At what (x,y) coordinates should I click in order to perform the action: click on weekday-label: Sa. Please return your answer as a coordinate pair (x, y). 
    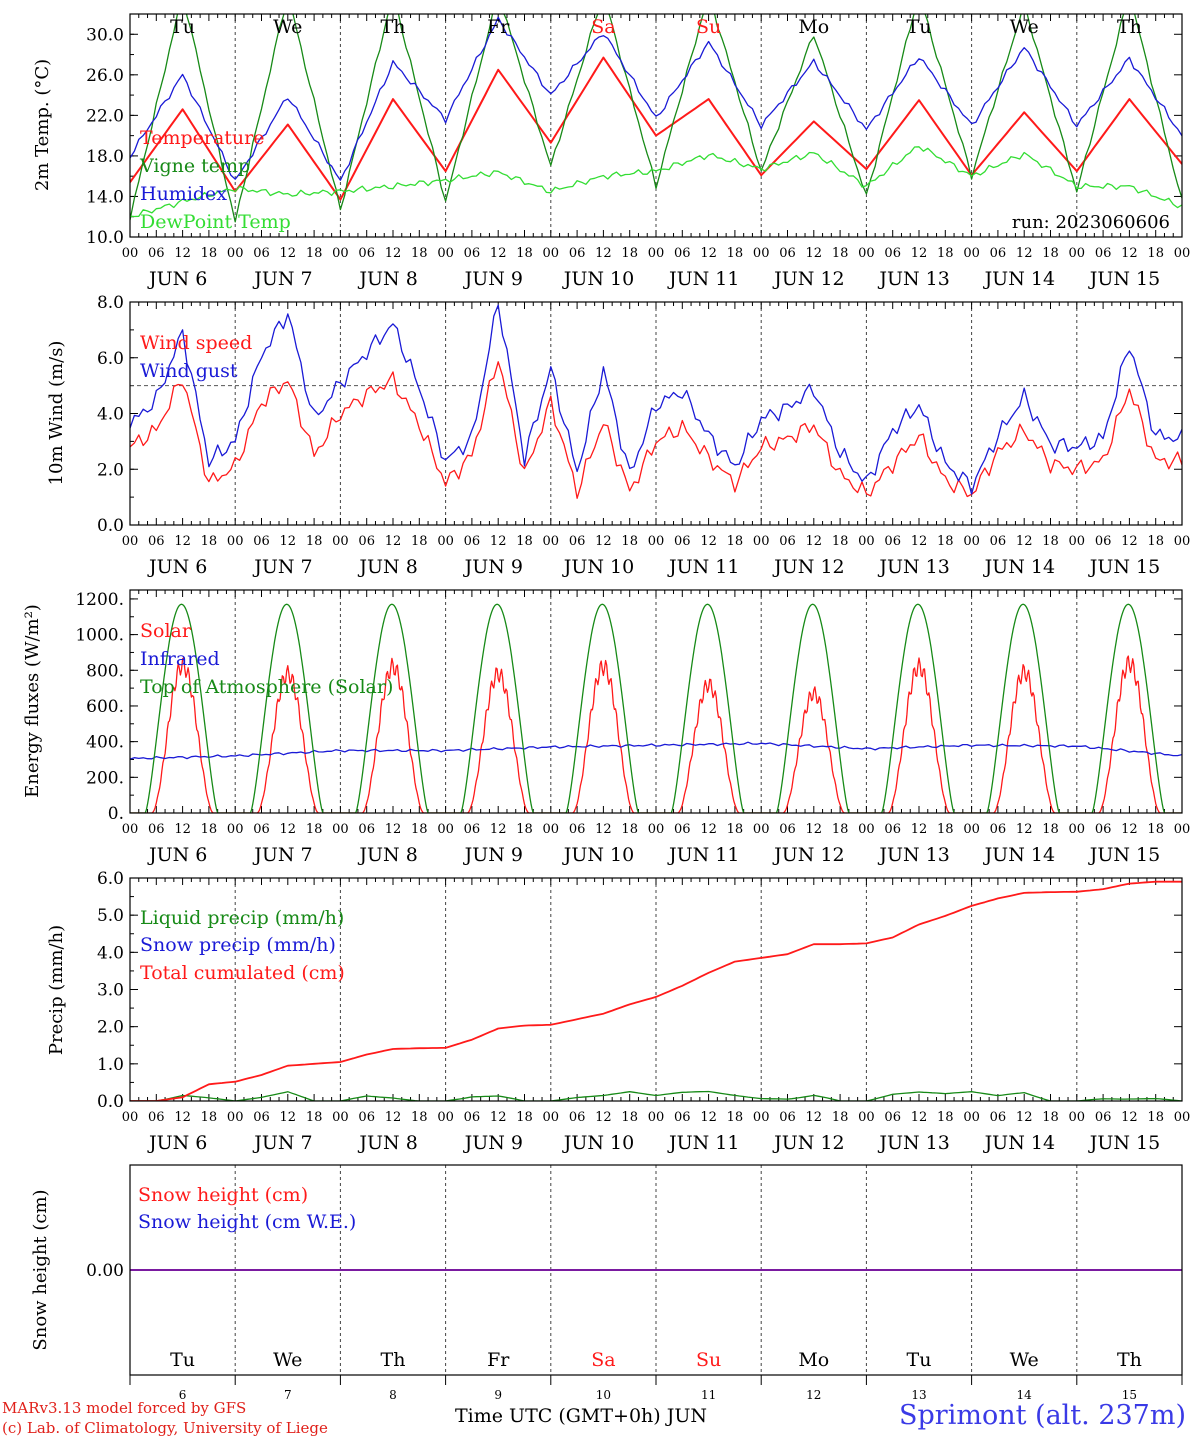
    Looking at the image, I should click on (603, 1360).